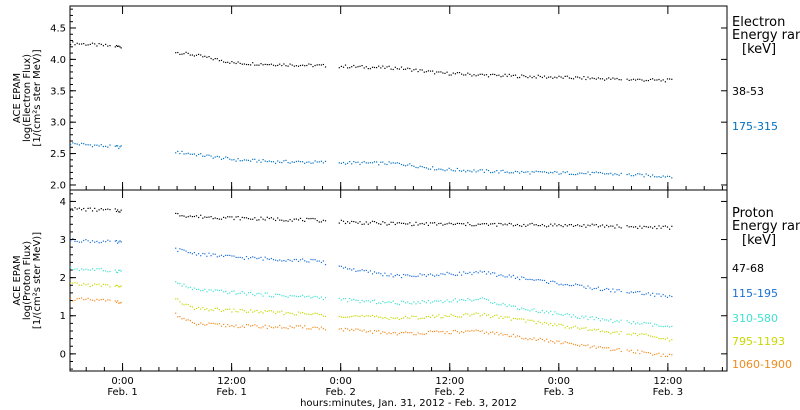 This screenshot has width=800, height=410. Describe the element at coordinates (758, 341) in the screenshot. I see `legend-entry: 795-1193` at that location.